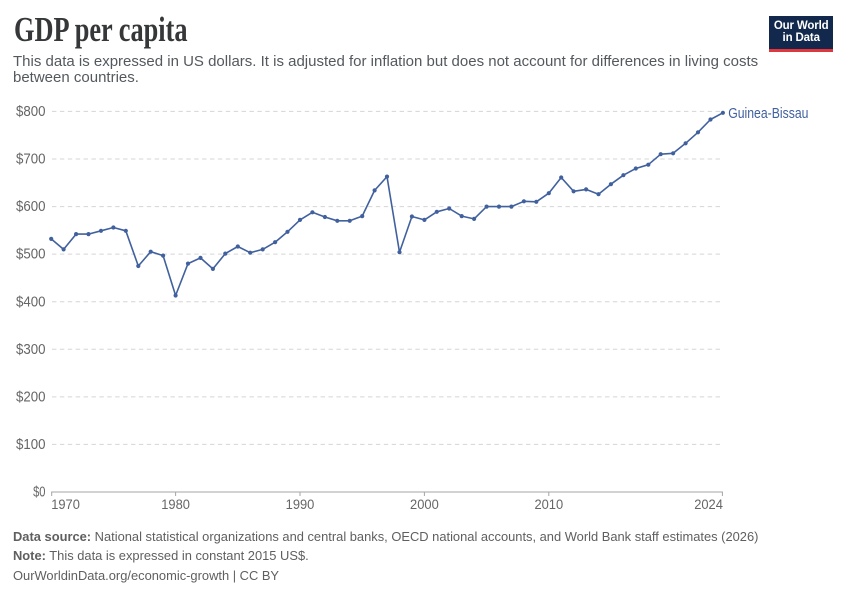 The image size is (850, 600). Describe the element at coordinates (31, 350) in the screenshot. I see `svg-text: $300` at that location.